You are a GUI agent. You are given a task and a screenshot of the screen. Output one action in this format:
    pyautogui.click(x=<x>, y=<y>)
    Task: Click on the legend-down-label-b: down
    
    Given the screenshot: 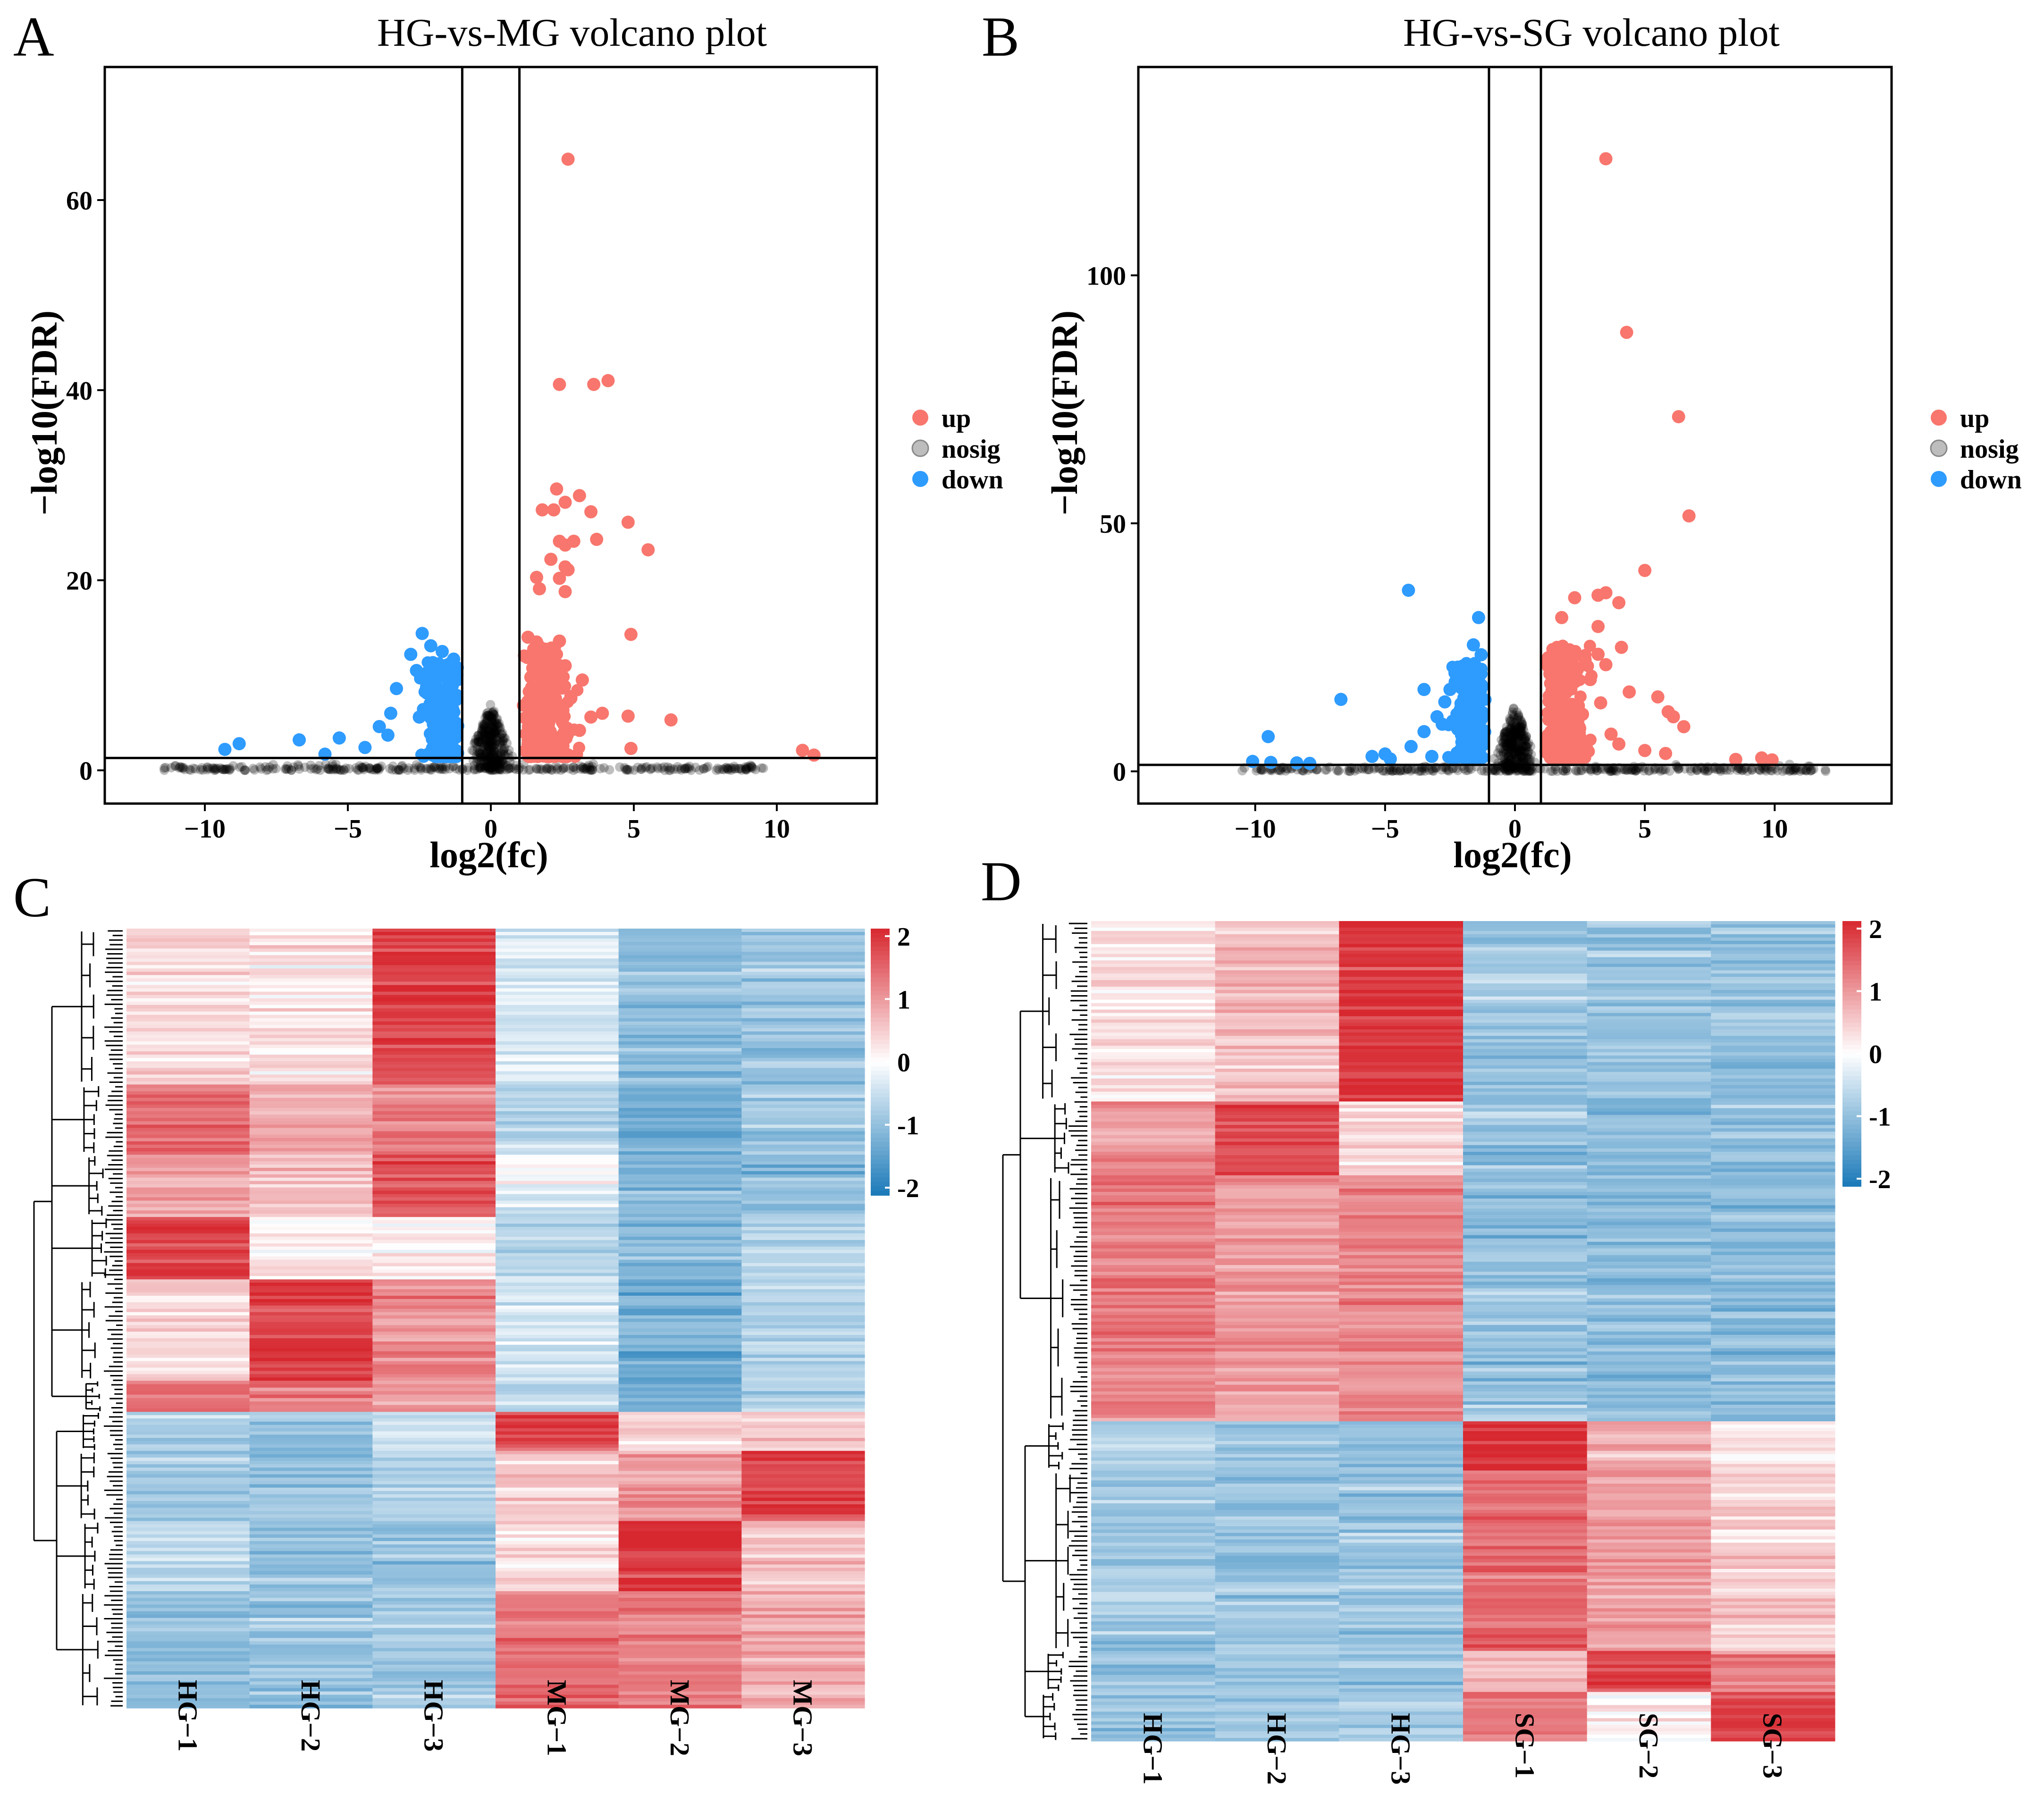 What is the action you would take?
    pyautogui.click(x=1991, y=480)
    